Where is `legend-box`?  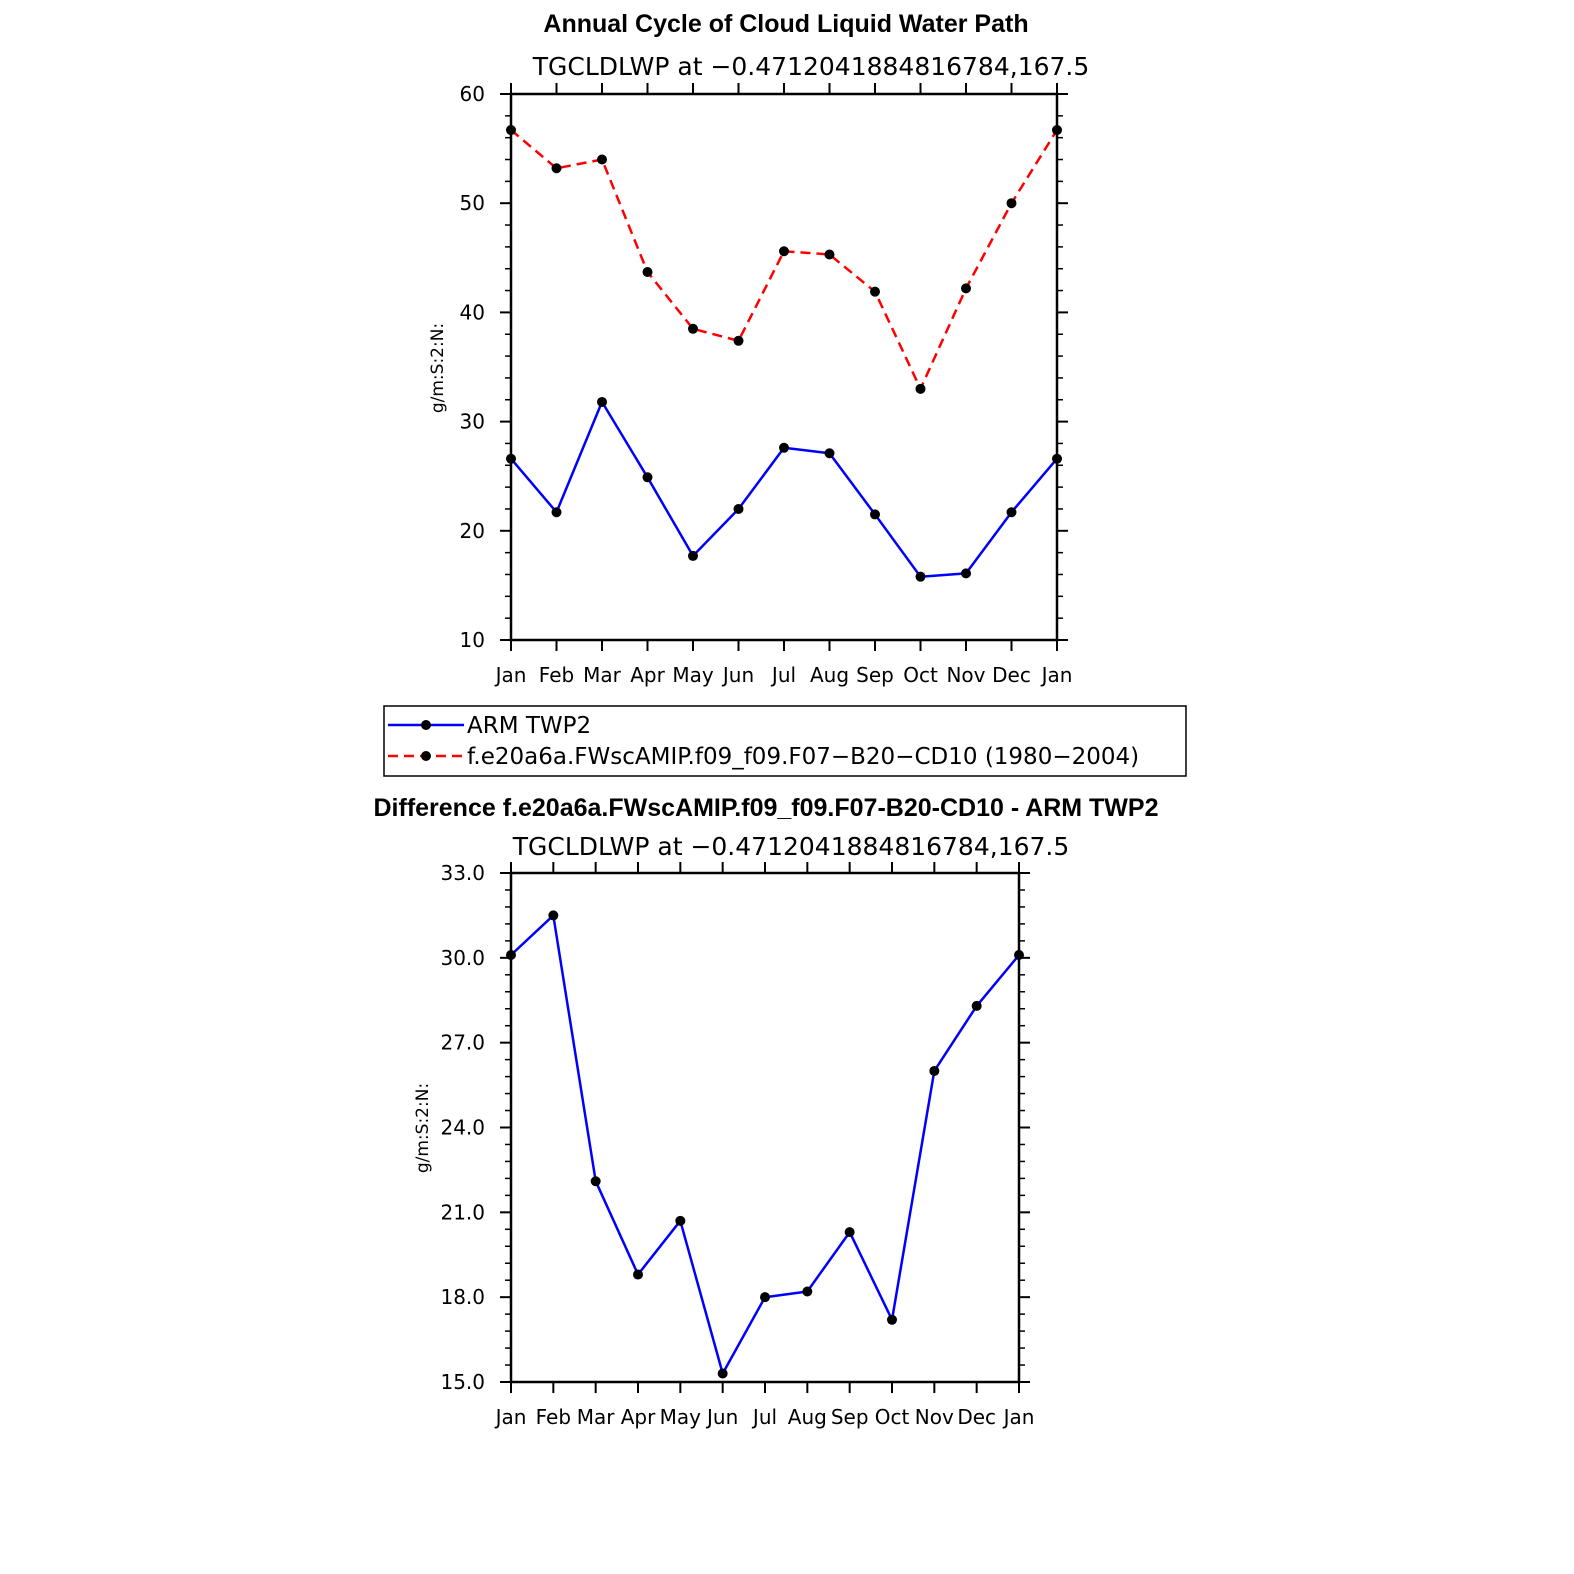
legend-box is located at coordinates (785, 741).